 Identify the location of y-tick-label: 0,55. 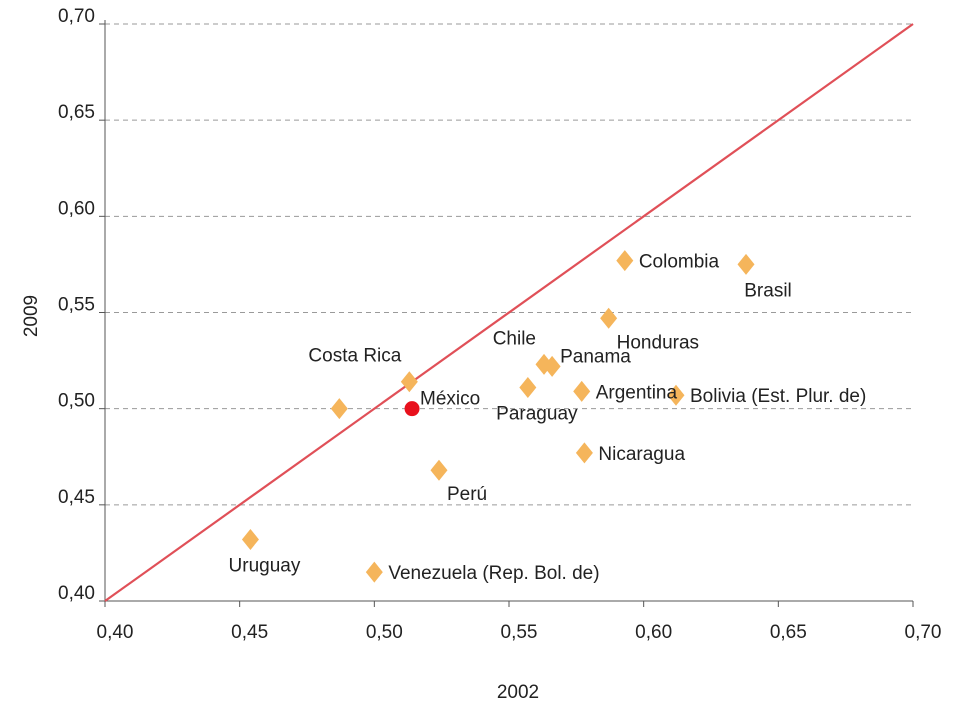
(76, 305).